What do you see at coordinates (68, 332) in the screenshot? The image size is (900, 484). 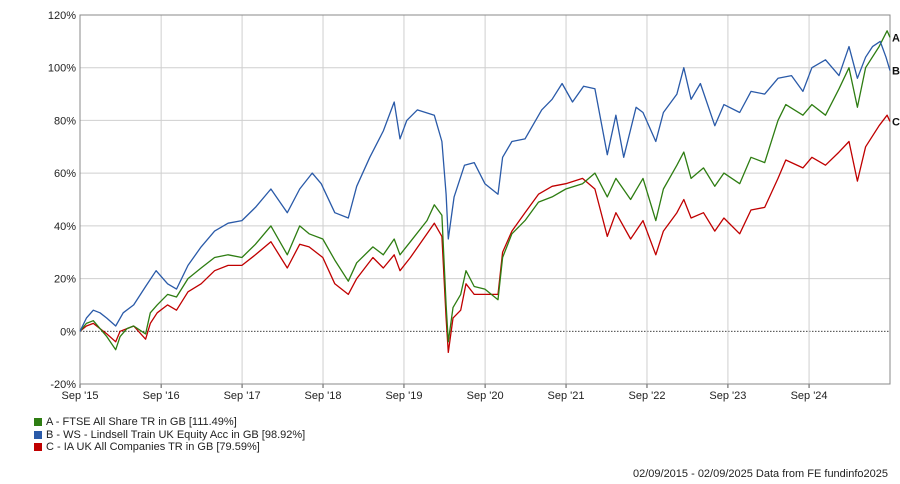 I see `y-tick-label: 0%` at bounding box center [68, 332].